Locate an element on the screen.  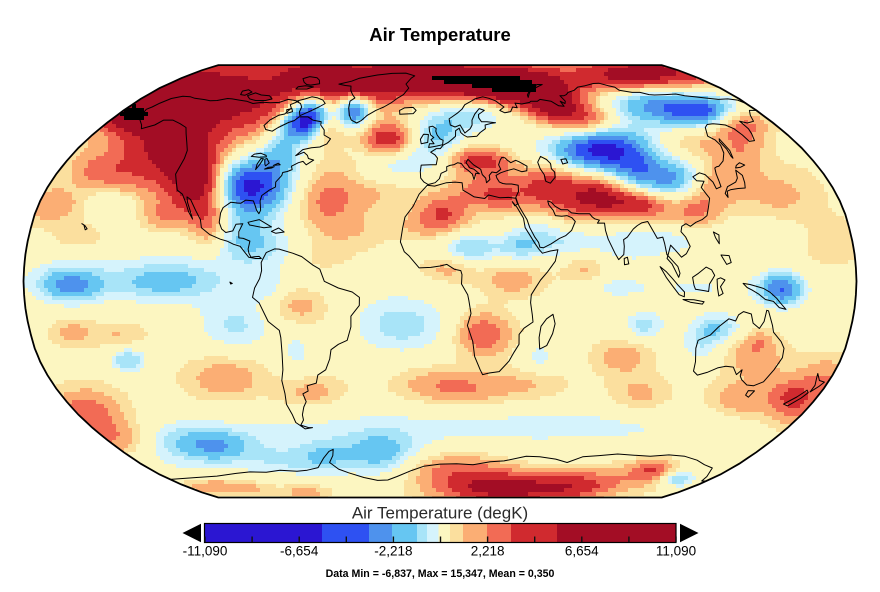
svg-text: Air Temperature (degK) is located at coordinates (440, 513).